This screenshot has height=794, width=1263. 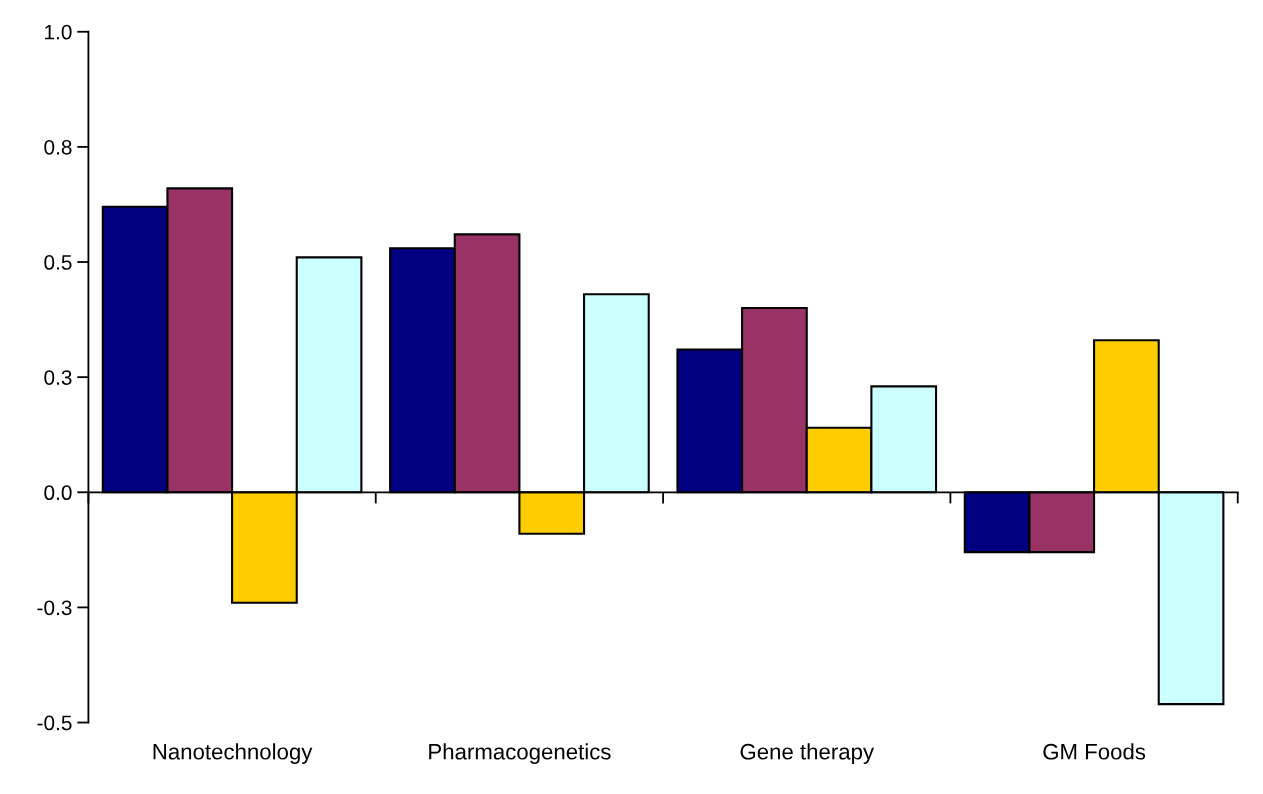 What do you see at coordinates (1094, 751) in the screenshot?
I see `x-tick-label: GM Foods` at bounding box center [1094, 751].